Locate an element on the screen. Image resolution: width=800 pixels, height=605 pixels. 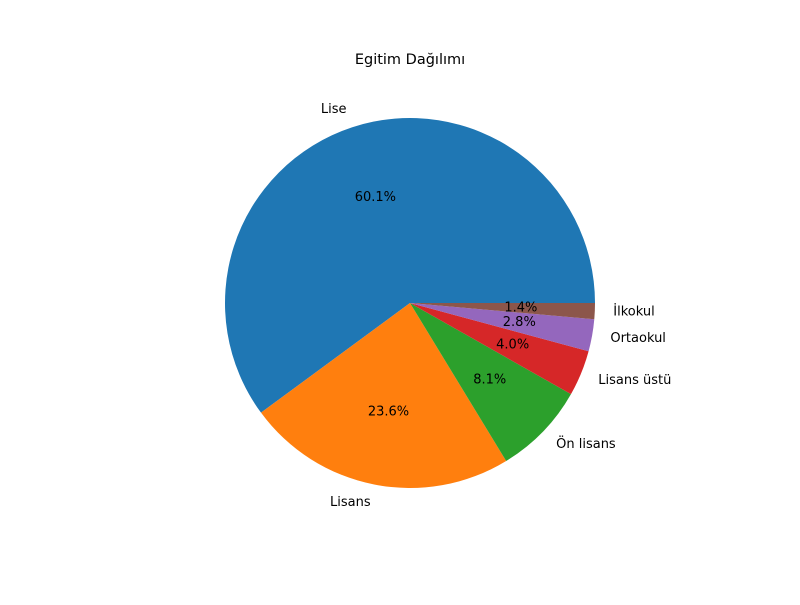
percent-label-on-lisans: 8.1% is located at coordinates (489, 380).